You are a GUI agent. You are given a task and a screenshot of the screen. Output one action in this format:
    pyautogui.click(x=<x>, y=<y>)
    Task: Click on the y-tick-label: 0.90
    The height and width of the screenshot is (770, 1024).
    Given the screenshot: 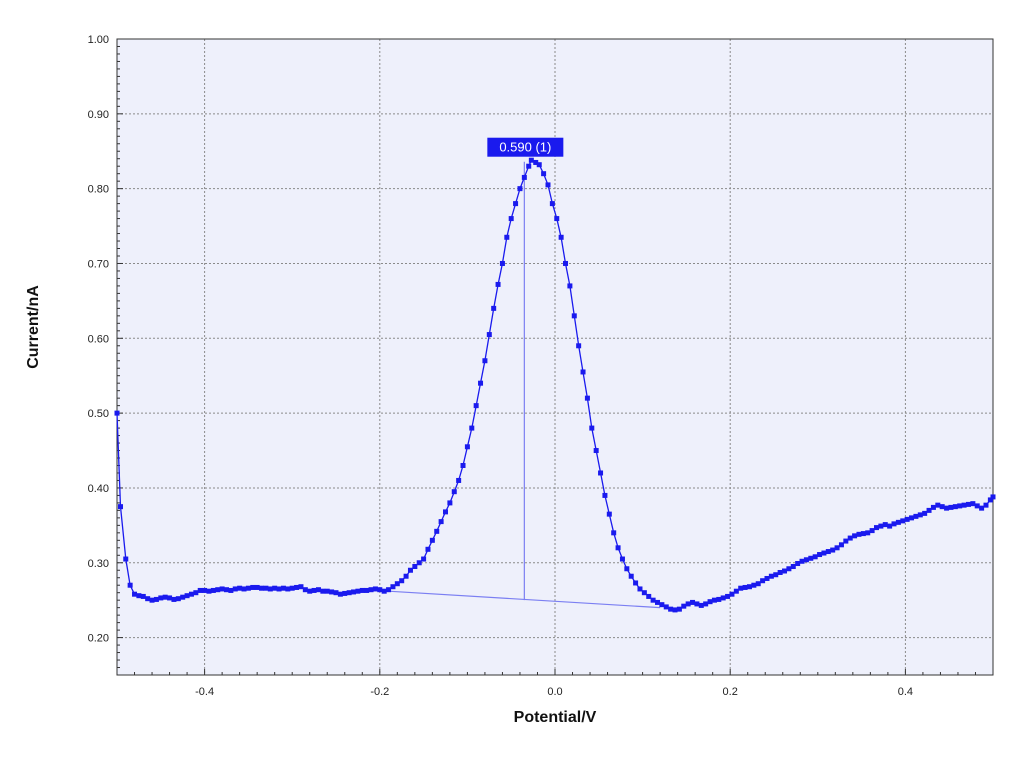 What is the action you would take?
    pyautogui.click(x=98, y=115)
    